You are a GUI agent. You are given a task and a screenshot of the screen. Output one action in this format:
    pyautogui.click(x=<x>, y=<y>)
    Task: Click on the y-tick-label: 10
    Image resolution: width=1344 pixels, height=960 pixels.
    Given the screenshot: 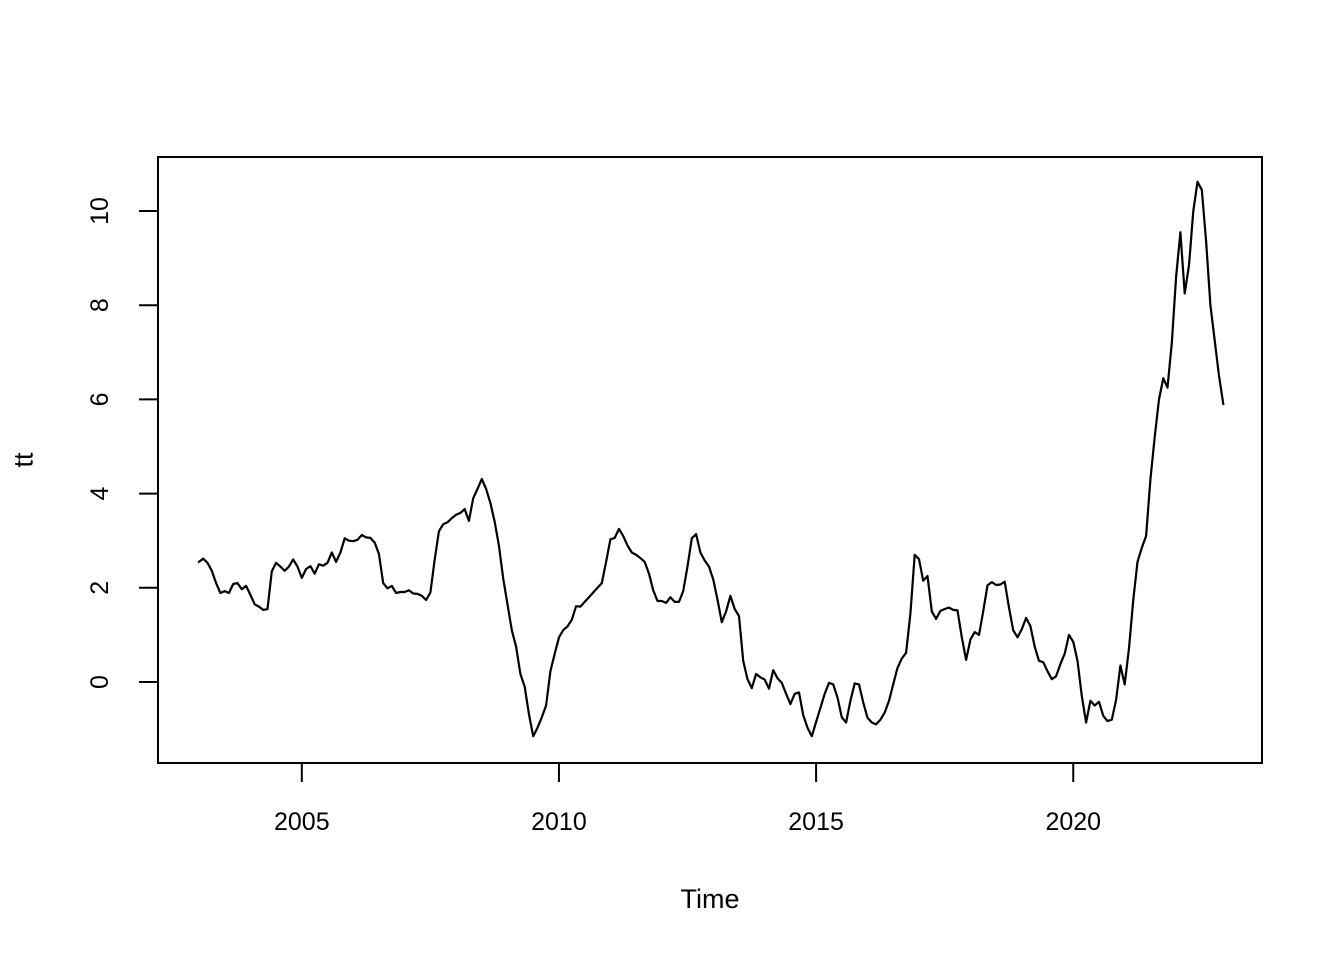 What is the action you would take?
    pyautogui.click(x=100, y=211)
    